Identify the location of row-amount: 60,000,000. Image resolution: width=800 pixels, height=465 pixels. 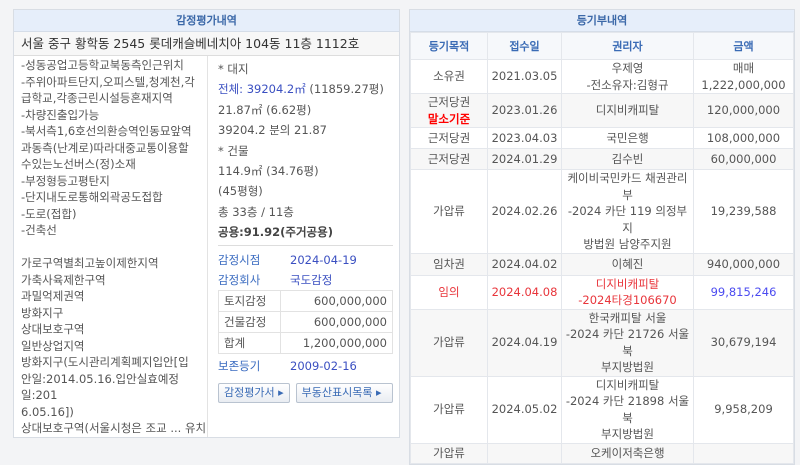
(743, 159).